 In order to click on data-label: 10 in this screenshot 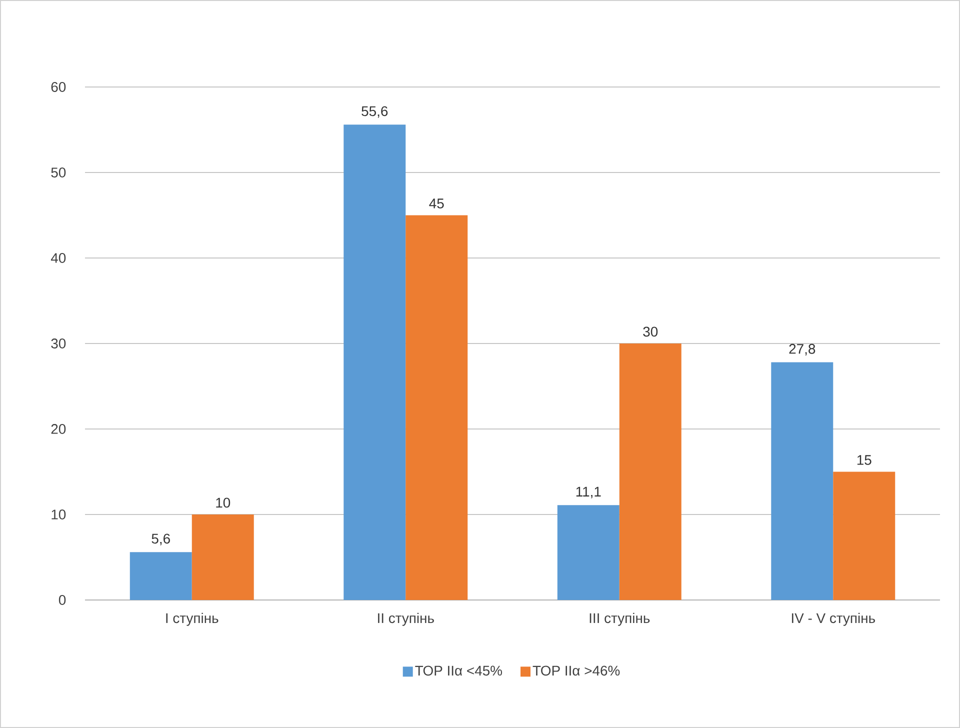, I will do `click(223, 503)`.